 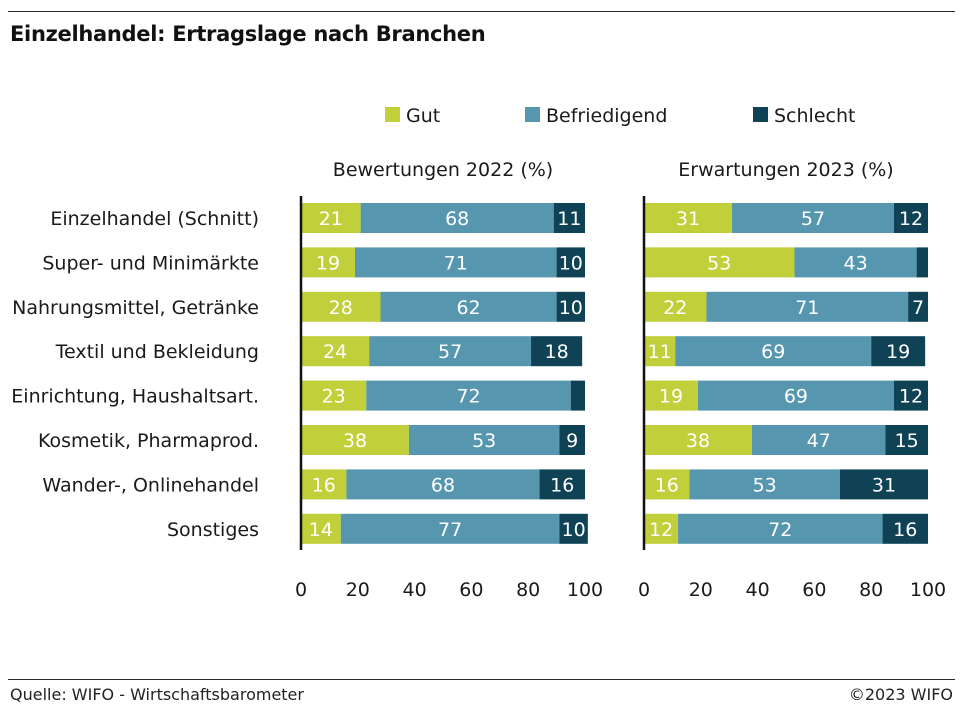 I want to click on data-label-p1-r1-befriedigend: 68, so click(x=457, y=219).